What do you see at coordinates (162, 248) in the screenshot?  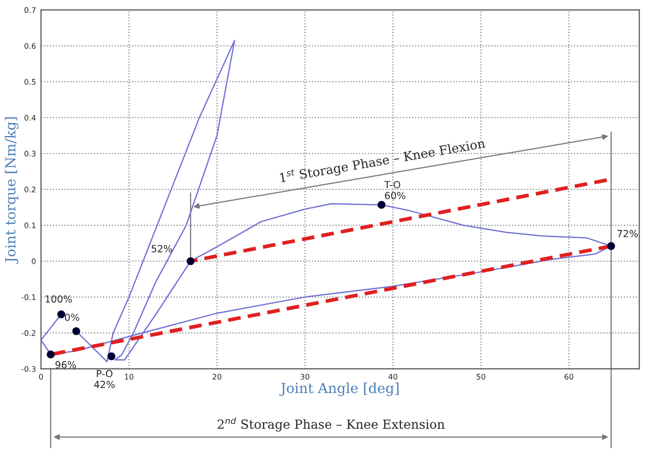 I see `annotation: 52%` at bounding box center [162, 248].